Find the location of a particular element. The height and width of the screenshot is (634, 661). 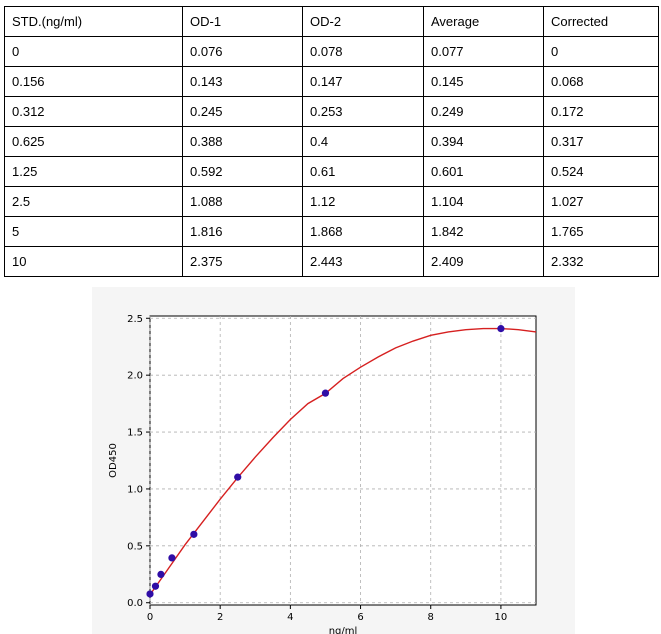

cell-average: 0.077 is located at coordinates (483, 51).